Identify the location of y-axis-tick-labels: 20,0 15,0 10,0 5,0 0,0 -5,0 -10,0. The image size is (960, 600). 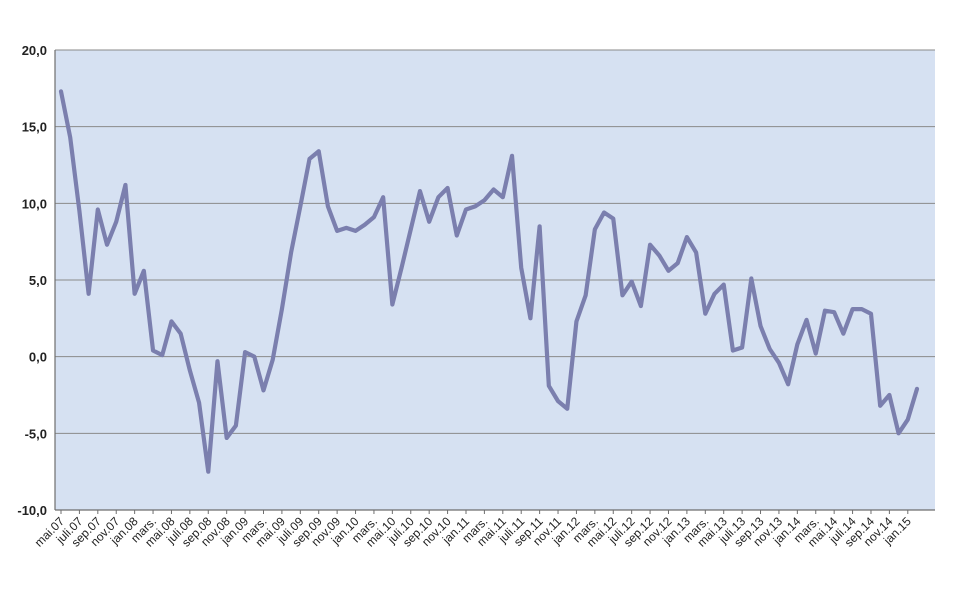
(32, 280).